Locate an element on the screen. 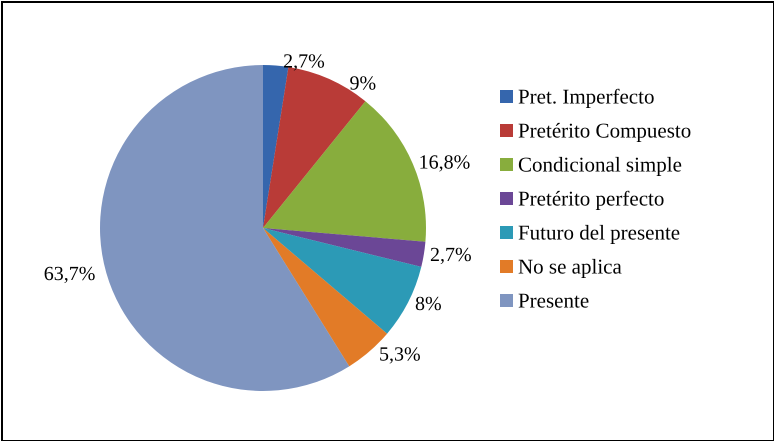  data-label: 63,7% is located at coordinates (70, 273).